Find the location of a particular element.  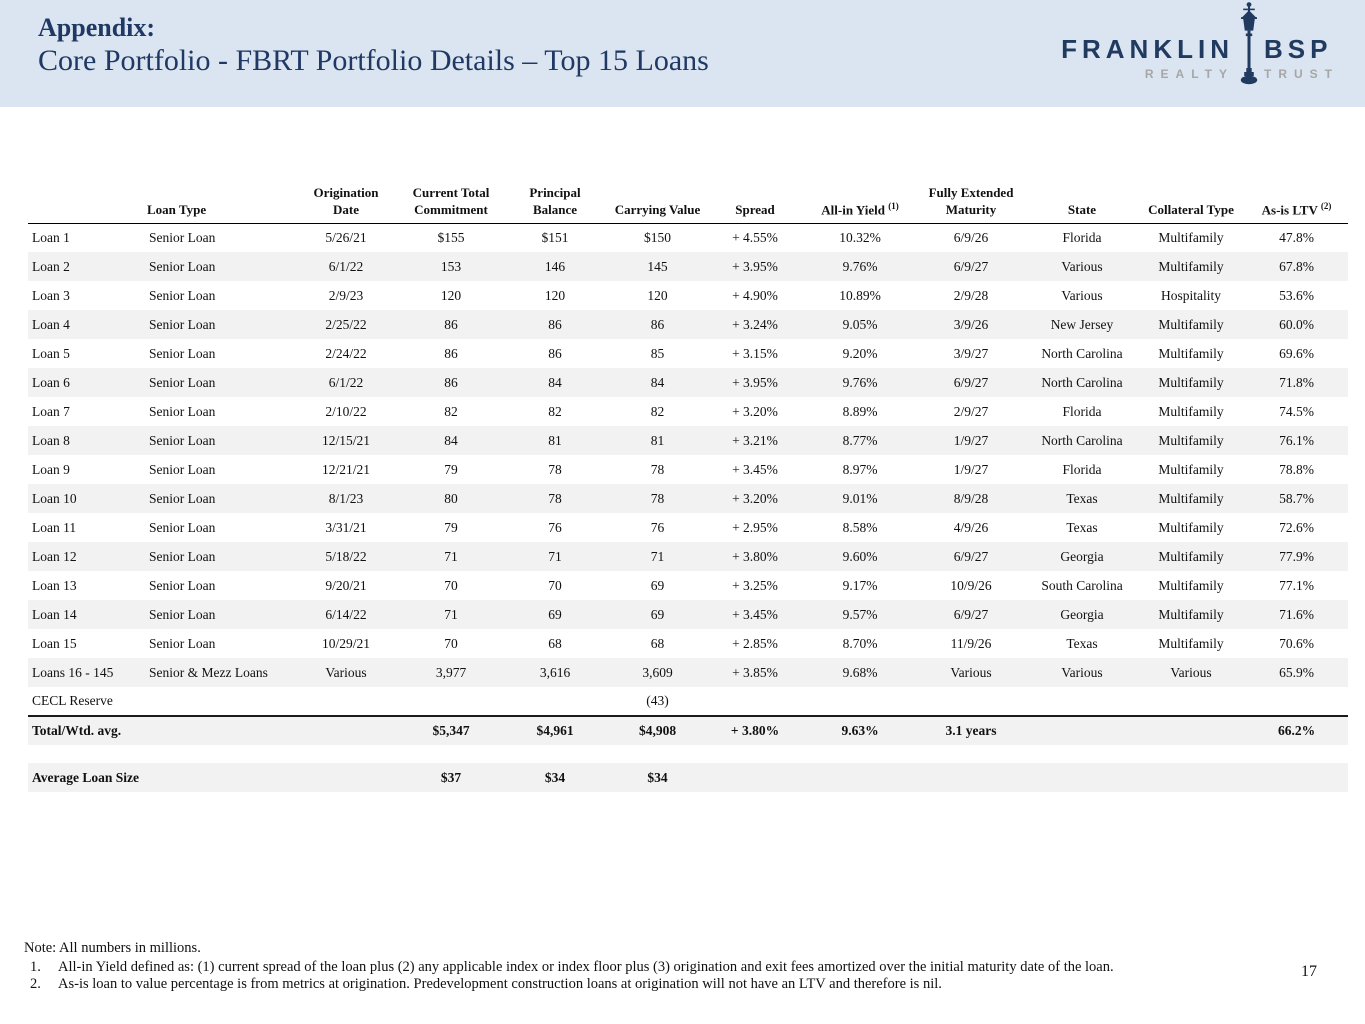

table-cell: North Carolina is located at coordinates (1082, 440).